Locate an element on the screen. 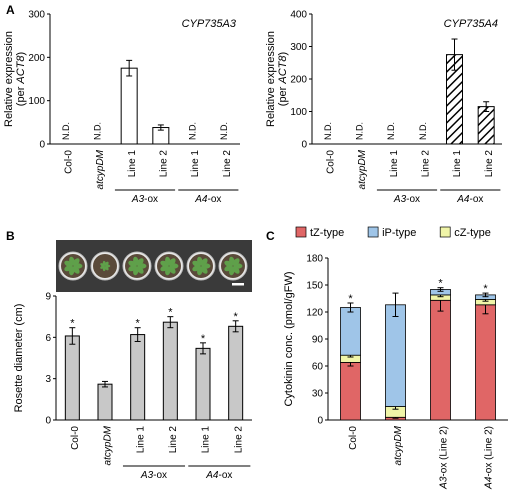 This screenshot has width=520, height=496. a0-y-tick-label: 100 is located at coordinates (36, 101).